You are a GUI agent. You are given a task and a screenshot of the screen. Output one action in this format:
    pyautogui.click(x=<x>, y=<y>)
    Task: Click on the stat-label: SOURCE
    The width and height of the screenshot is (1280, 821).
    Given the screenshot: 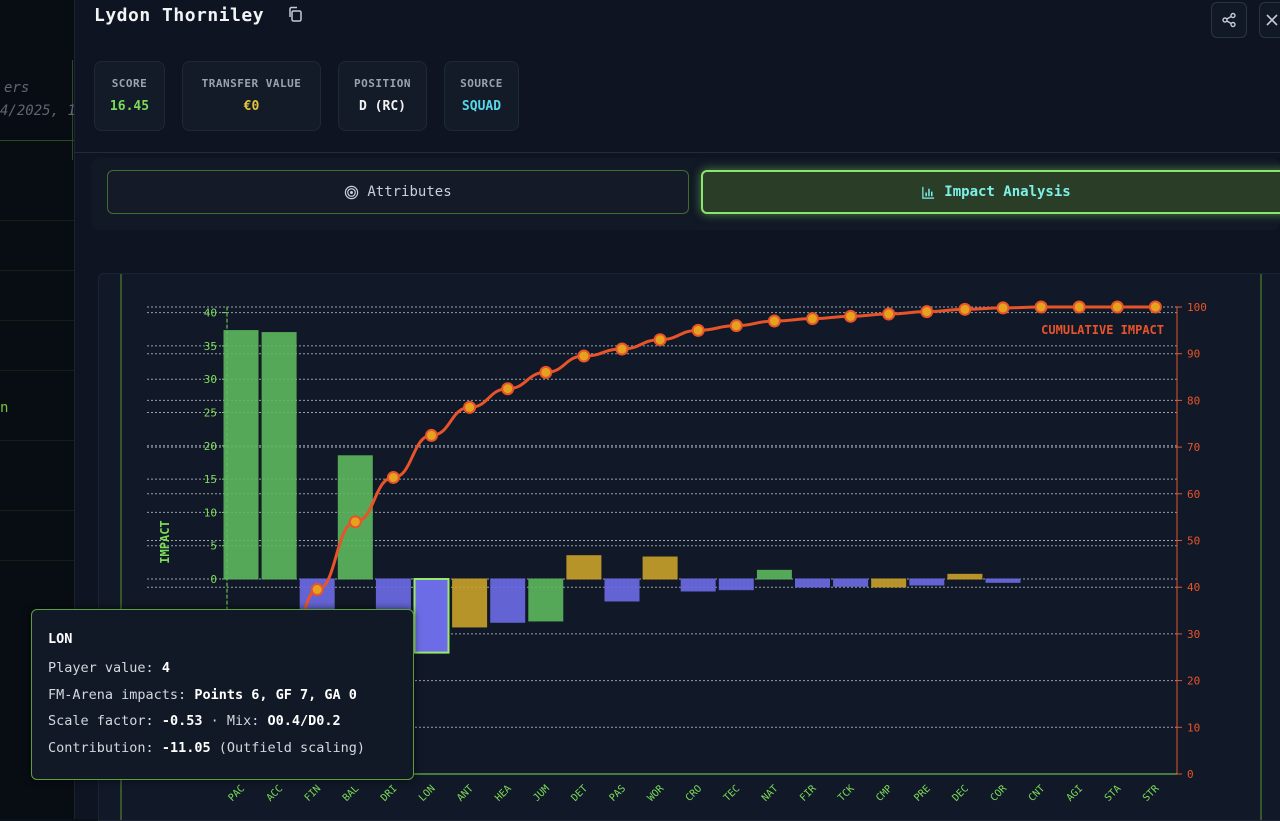 What is the action you would take?
    pyautogui.click(x=481, y=83)
    